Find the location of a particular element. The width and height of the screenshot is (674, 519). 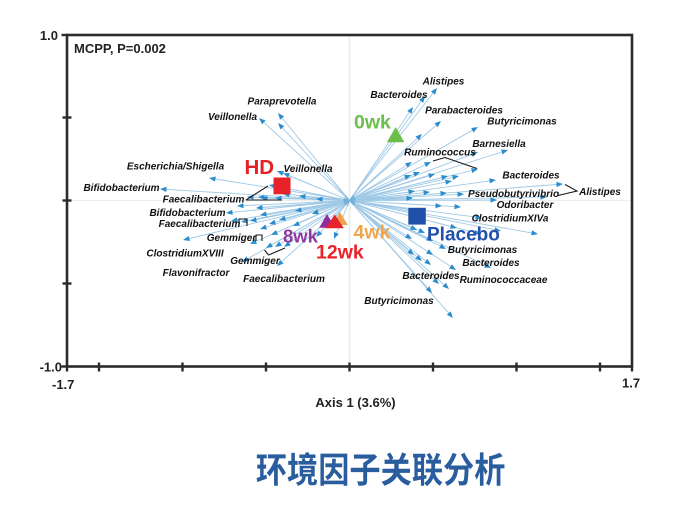

svg-text: Flavonifractor is located at coordinates (197, 273).